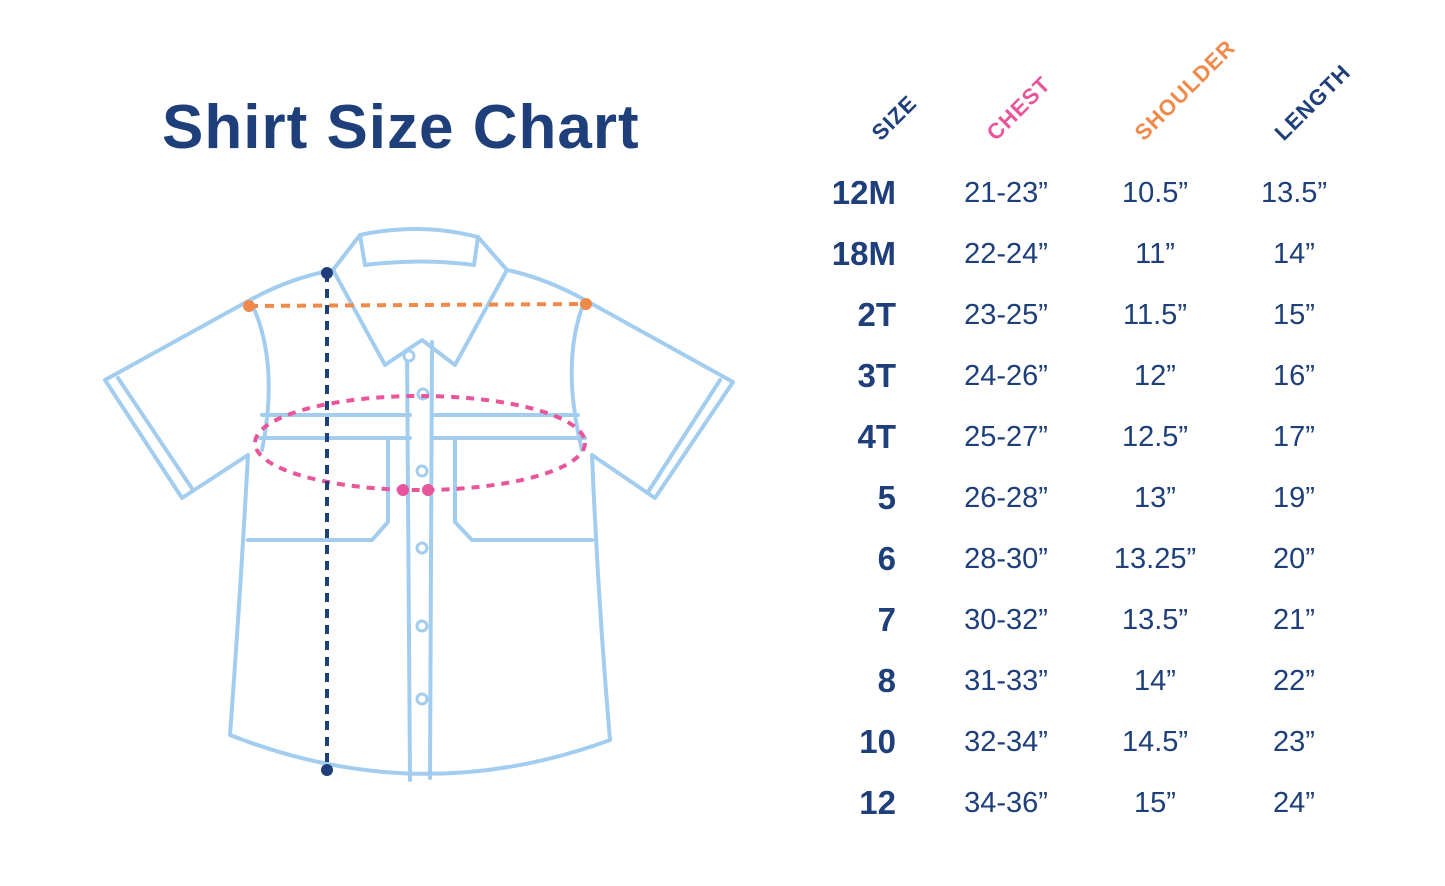  I want to click on size-cell: 10, so click(877, 741).